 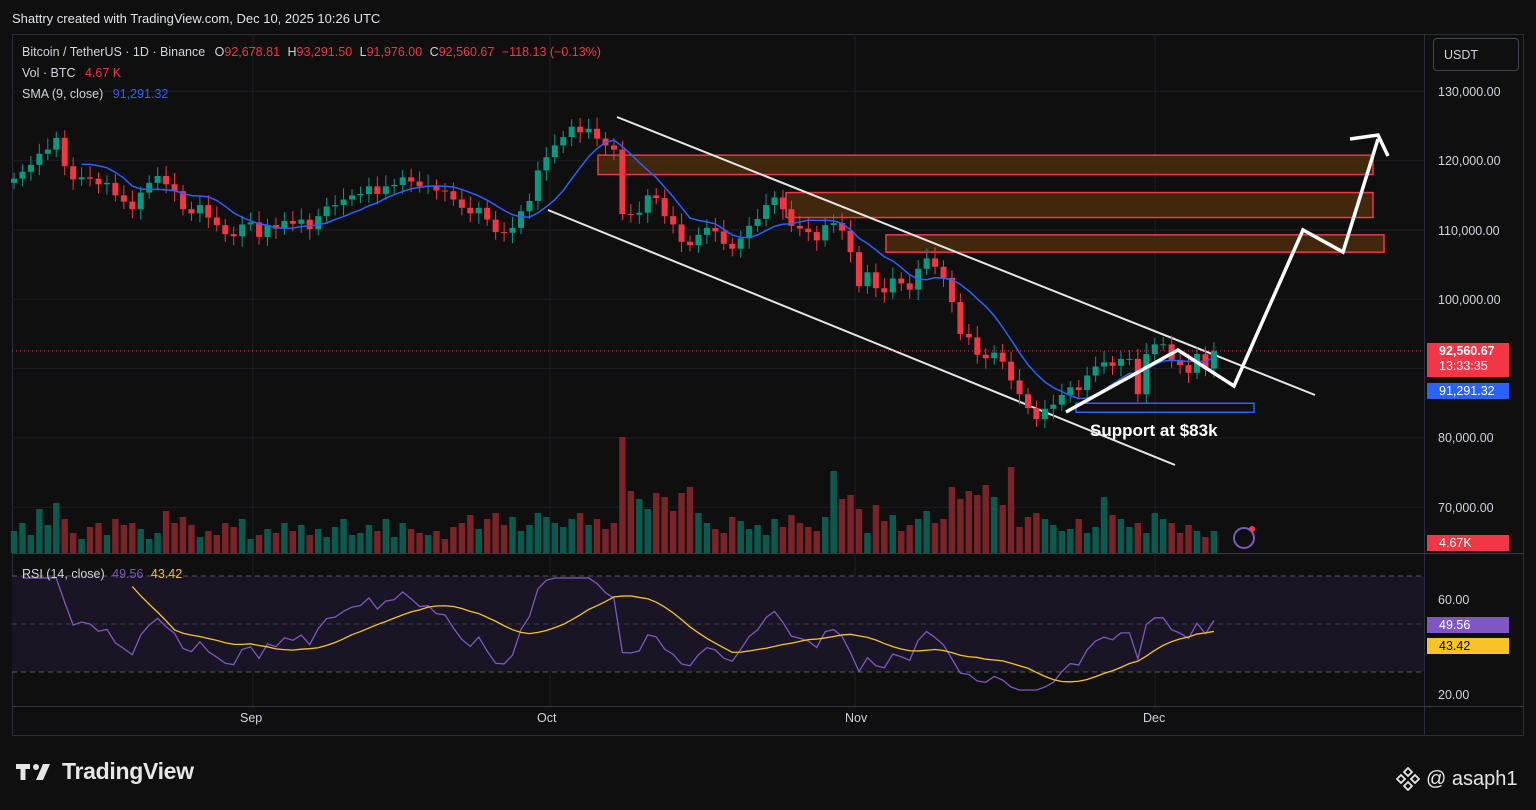 What do you see at coordinates (1468, 646) in the screenshot?
I see `rsi-sma-tag: 43.42` at bounding box center [1468, 646].